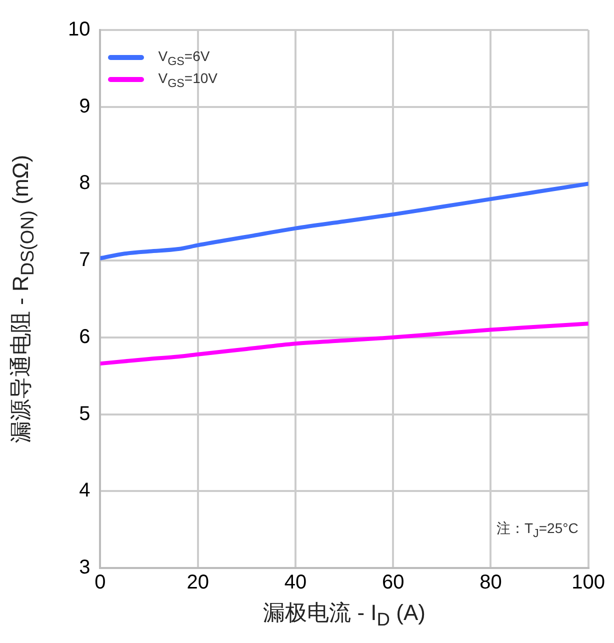  What do you see at coordinates (188, 80) in the screenshot?
I see `legend-label: V$_{GS}$=10V` at bounding box center [188, 80].